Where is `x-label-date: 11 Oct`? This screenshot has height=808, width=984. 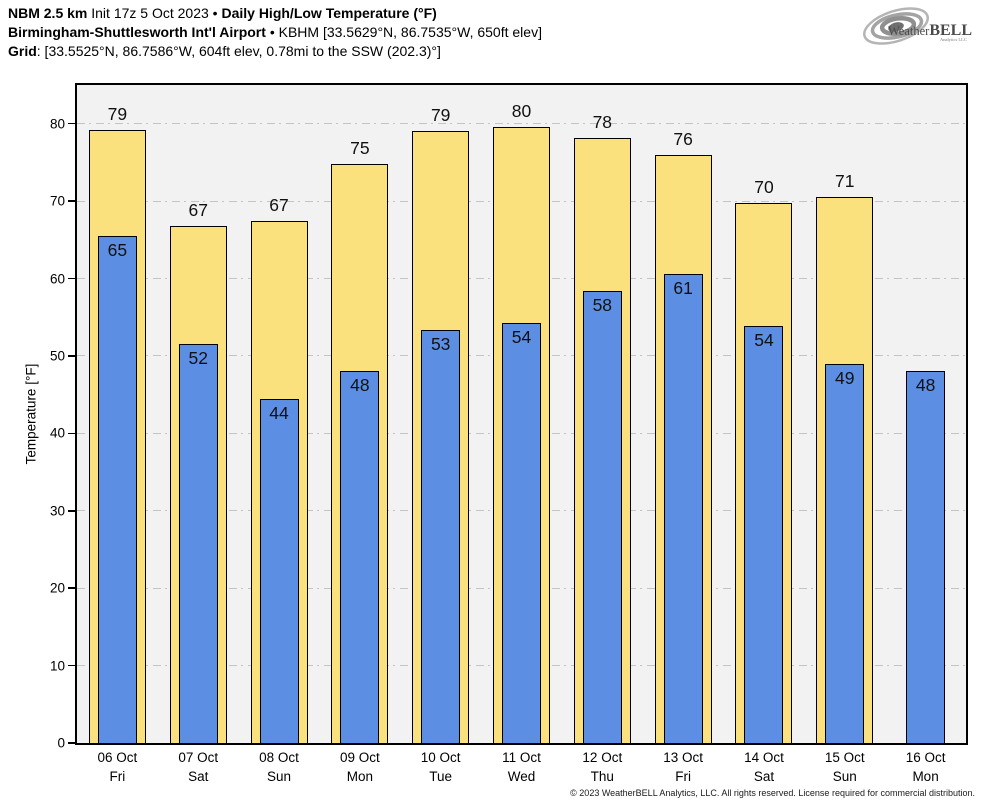 x-label-date: 11 Oct is located at coordinates (521, 757).